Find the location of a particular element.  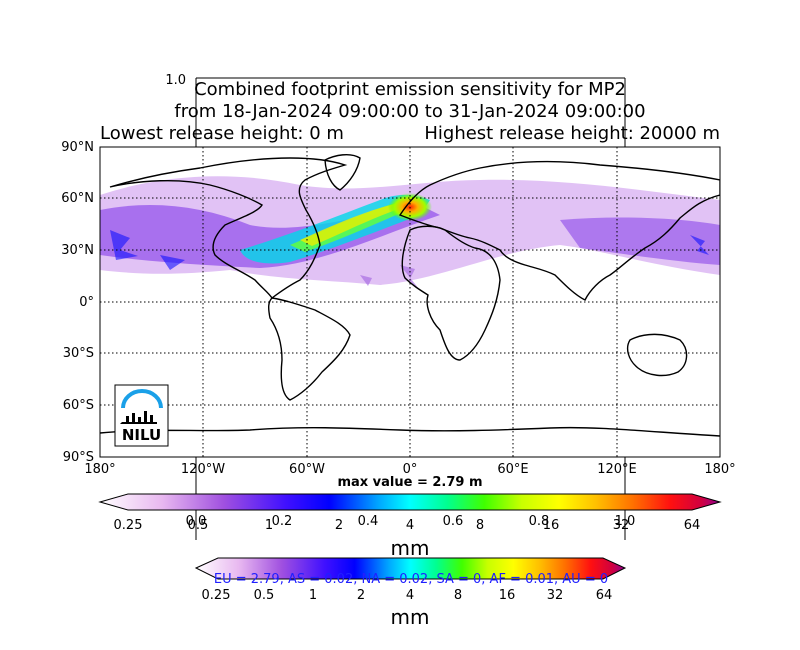

colorbar-secondary-unit: mm is located at coordinates (410, 617).